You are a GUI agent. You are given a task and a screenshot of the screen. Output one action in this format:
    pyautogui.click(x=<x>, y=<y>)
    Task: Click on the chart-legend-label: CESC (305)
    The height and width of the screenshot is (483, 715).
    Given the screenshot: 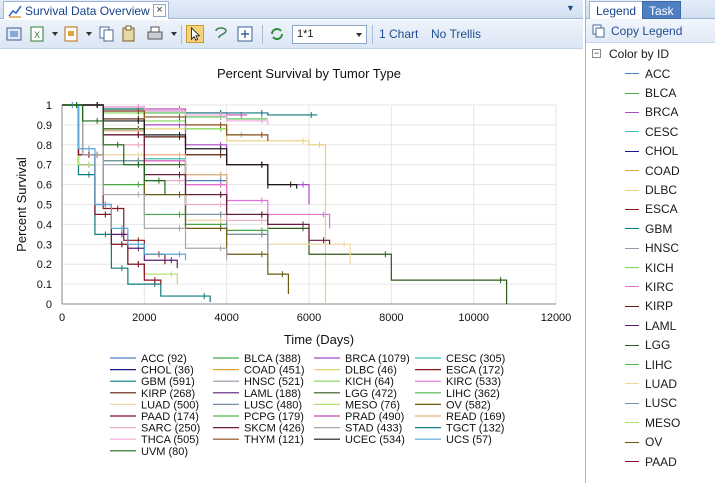 What is the action you would take?
    pyautogui.click(x=475, y=359)
    